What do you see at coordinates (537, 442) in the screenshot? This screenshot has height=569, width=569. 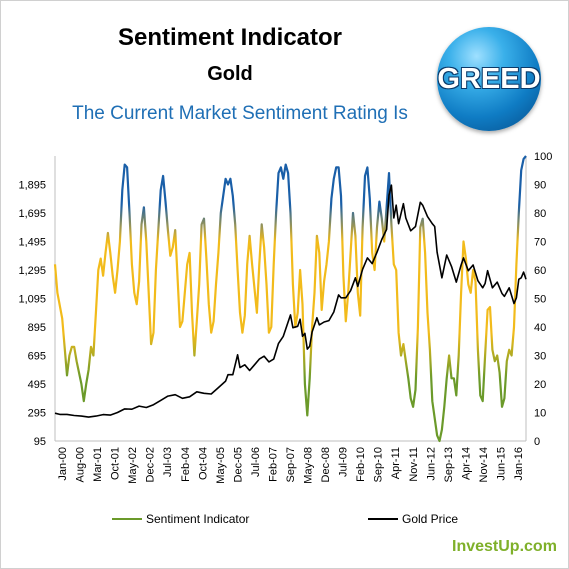 I see `right-y-tick-label: 0` at bounding box center [537, 442].